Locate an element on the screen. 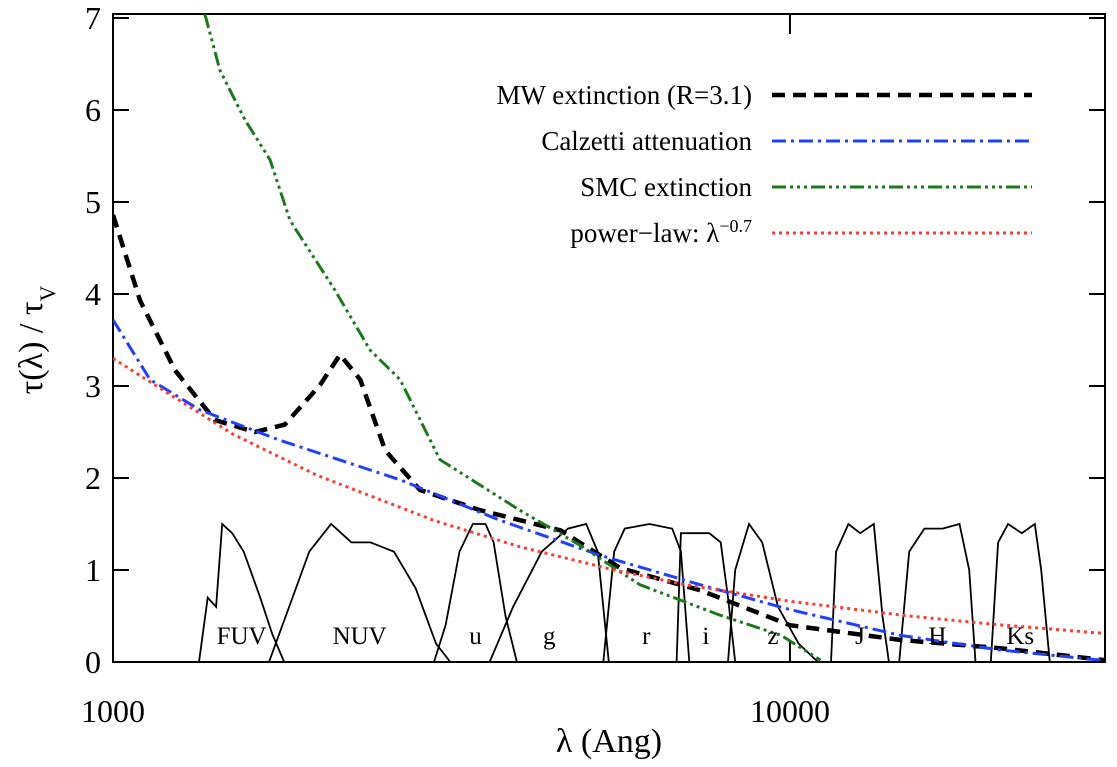 This screenshot has height=767, width=1117. y-tick-label: 6 is located at coordinates (93, 110).